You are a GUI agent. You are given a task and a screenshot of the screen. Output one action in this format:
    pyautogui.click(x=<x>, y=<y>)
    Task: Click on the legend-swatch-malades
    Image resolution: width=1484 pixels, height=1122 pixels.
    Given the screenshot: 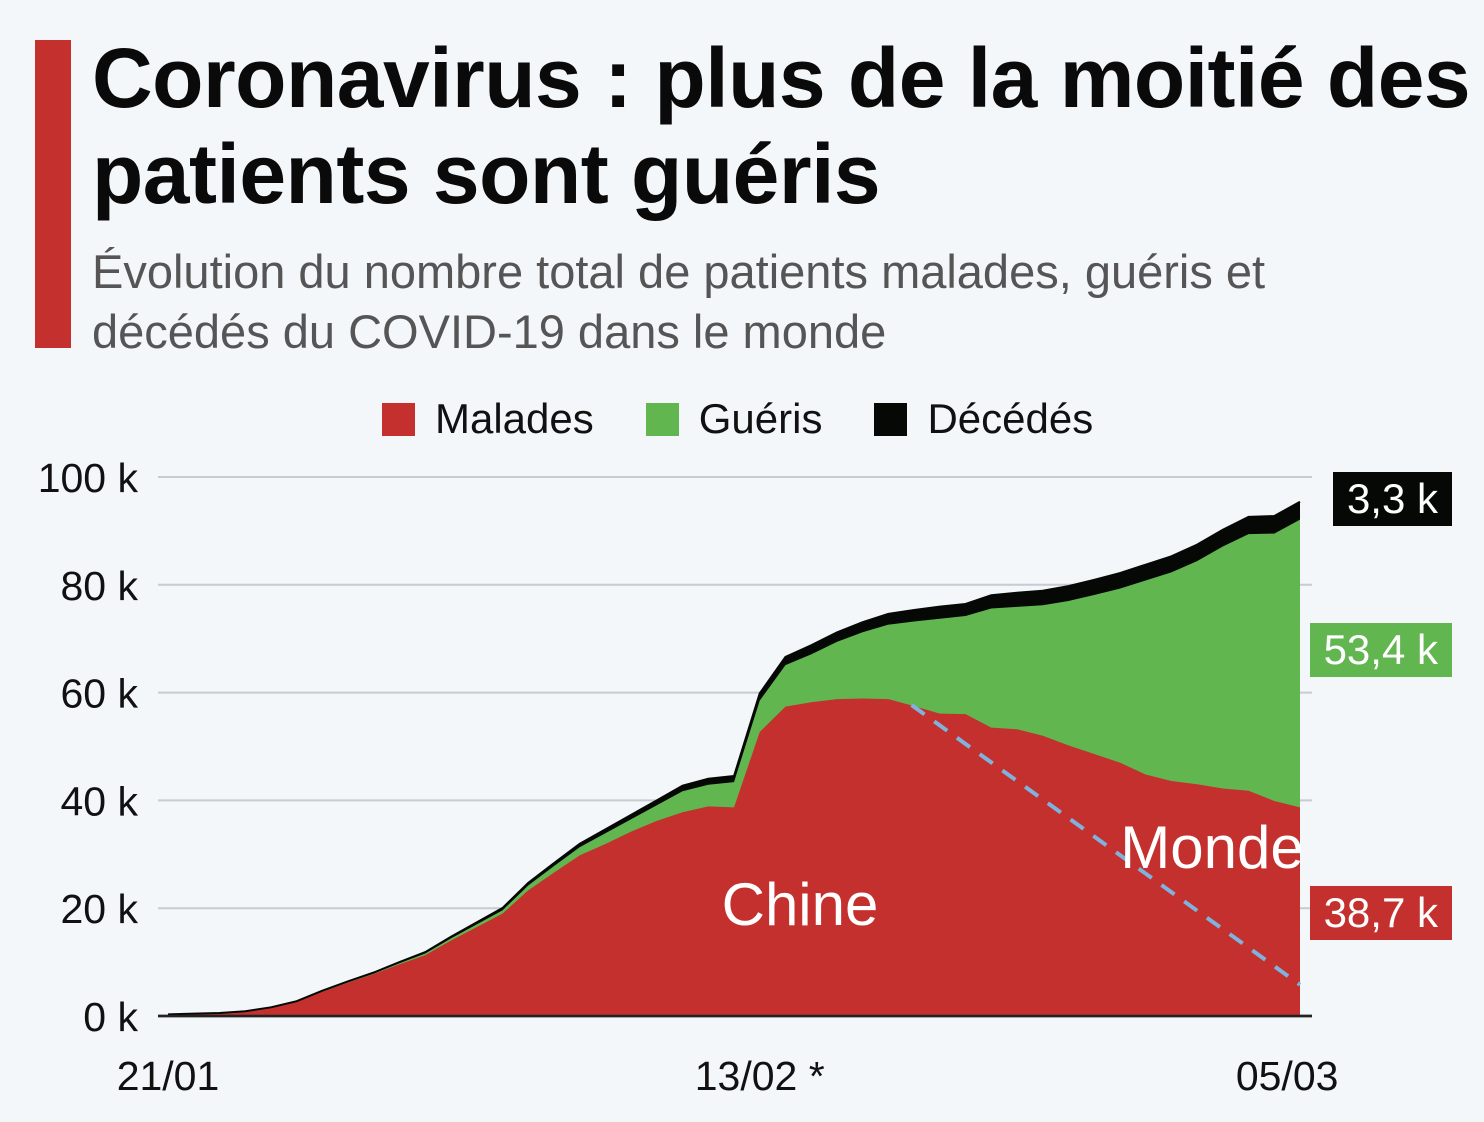 What is the action you would take?
    pyautogui.click(x=398, y=419)
    